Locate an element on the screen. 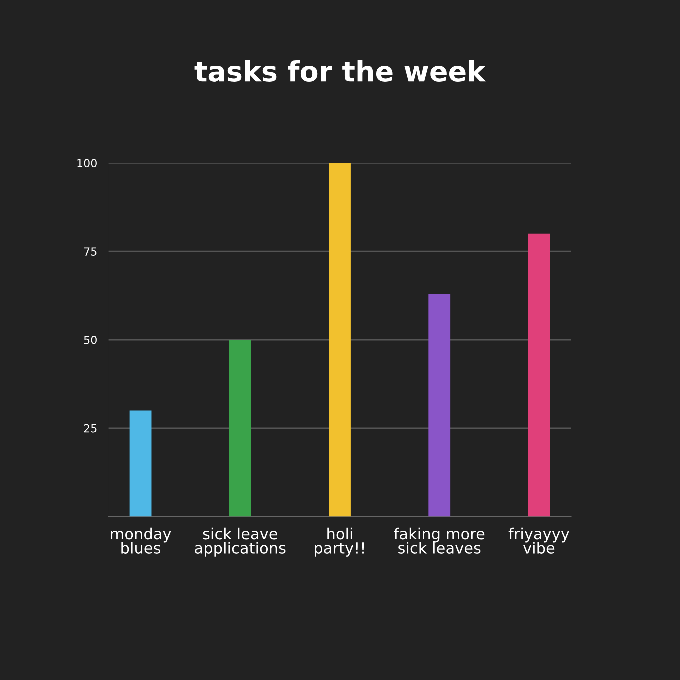  y-tick-label: 100 is located at coordinates (87, 163).